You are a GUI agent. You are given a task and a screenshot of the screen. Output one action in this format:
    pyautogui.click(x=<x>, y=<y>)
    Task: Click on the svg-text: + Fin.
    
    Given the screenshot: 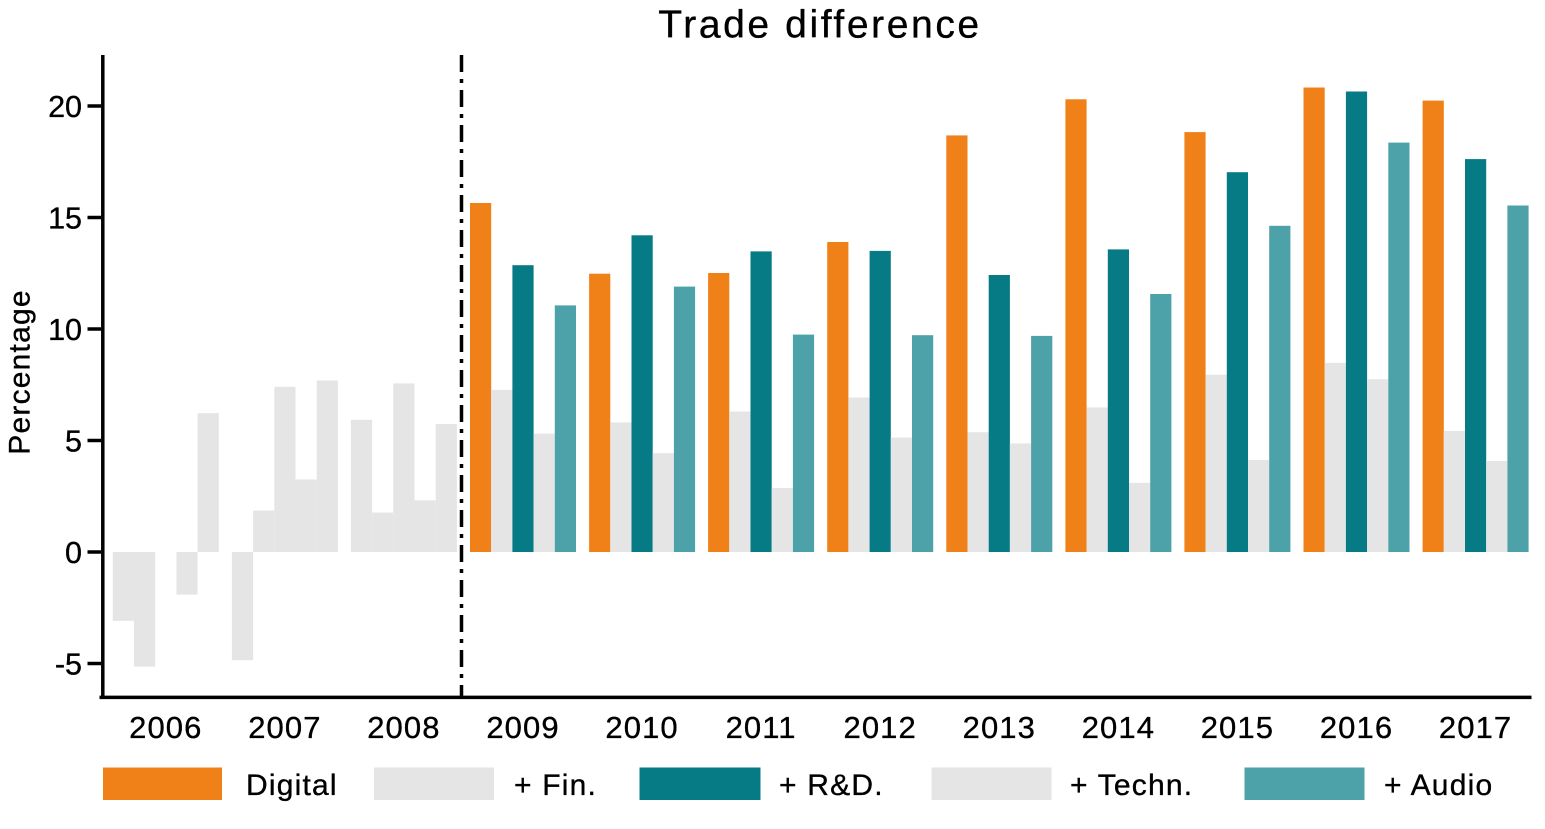 What is the action you would take?
    pyautogui.click(x=555, y=785)
    